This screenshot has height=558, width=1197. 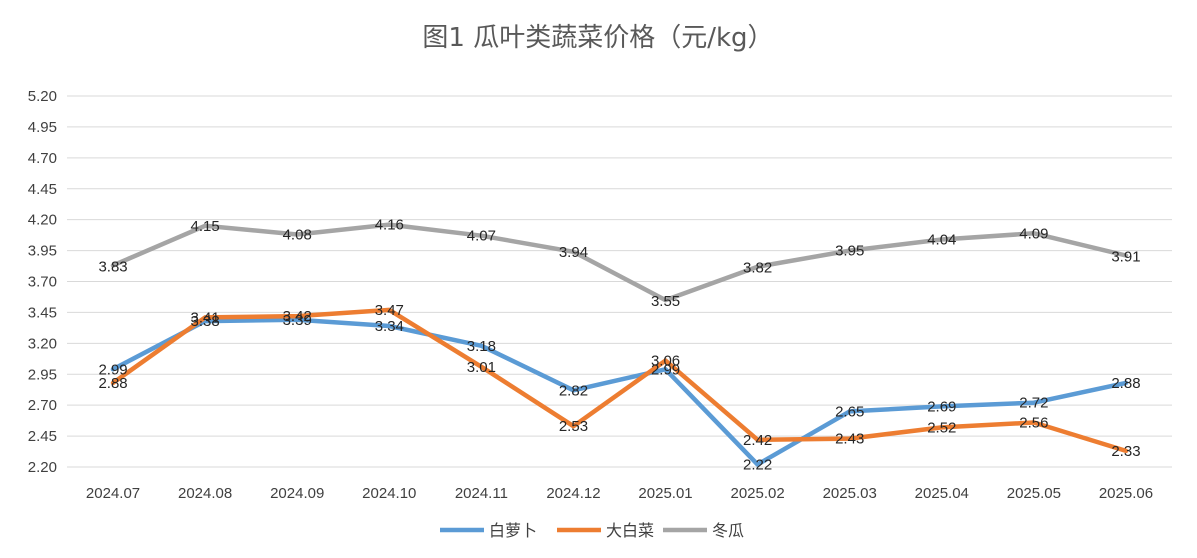 What do you see at coordinates (1125, 257) in the screenshot?
I see `data-label: 3.91` at bounding box center [1125, 257].